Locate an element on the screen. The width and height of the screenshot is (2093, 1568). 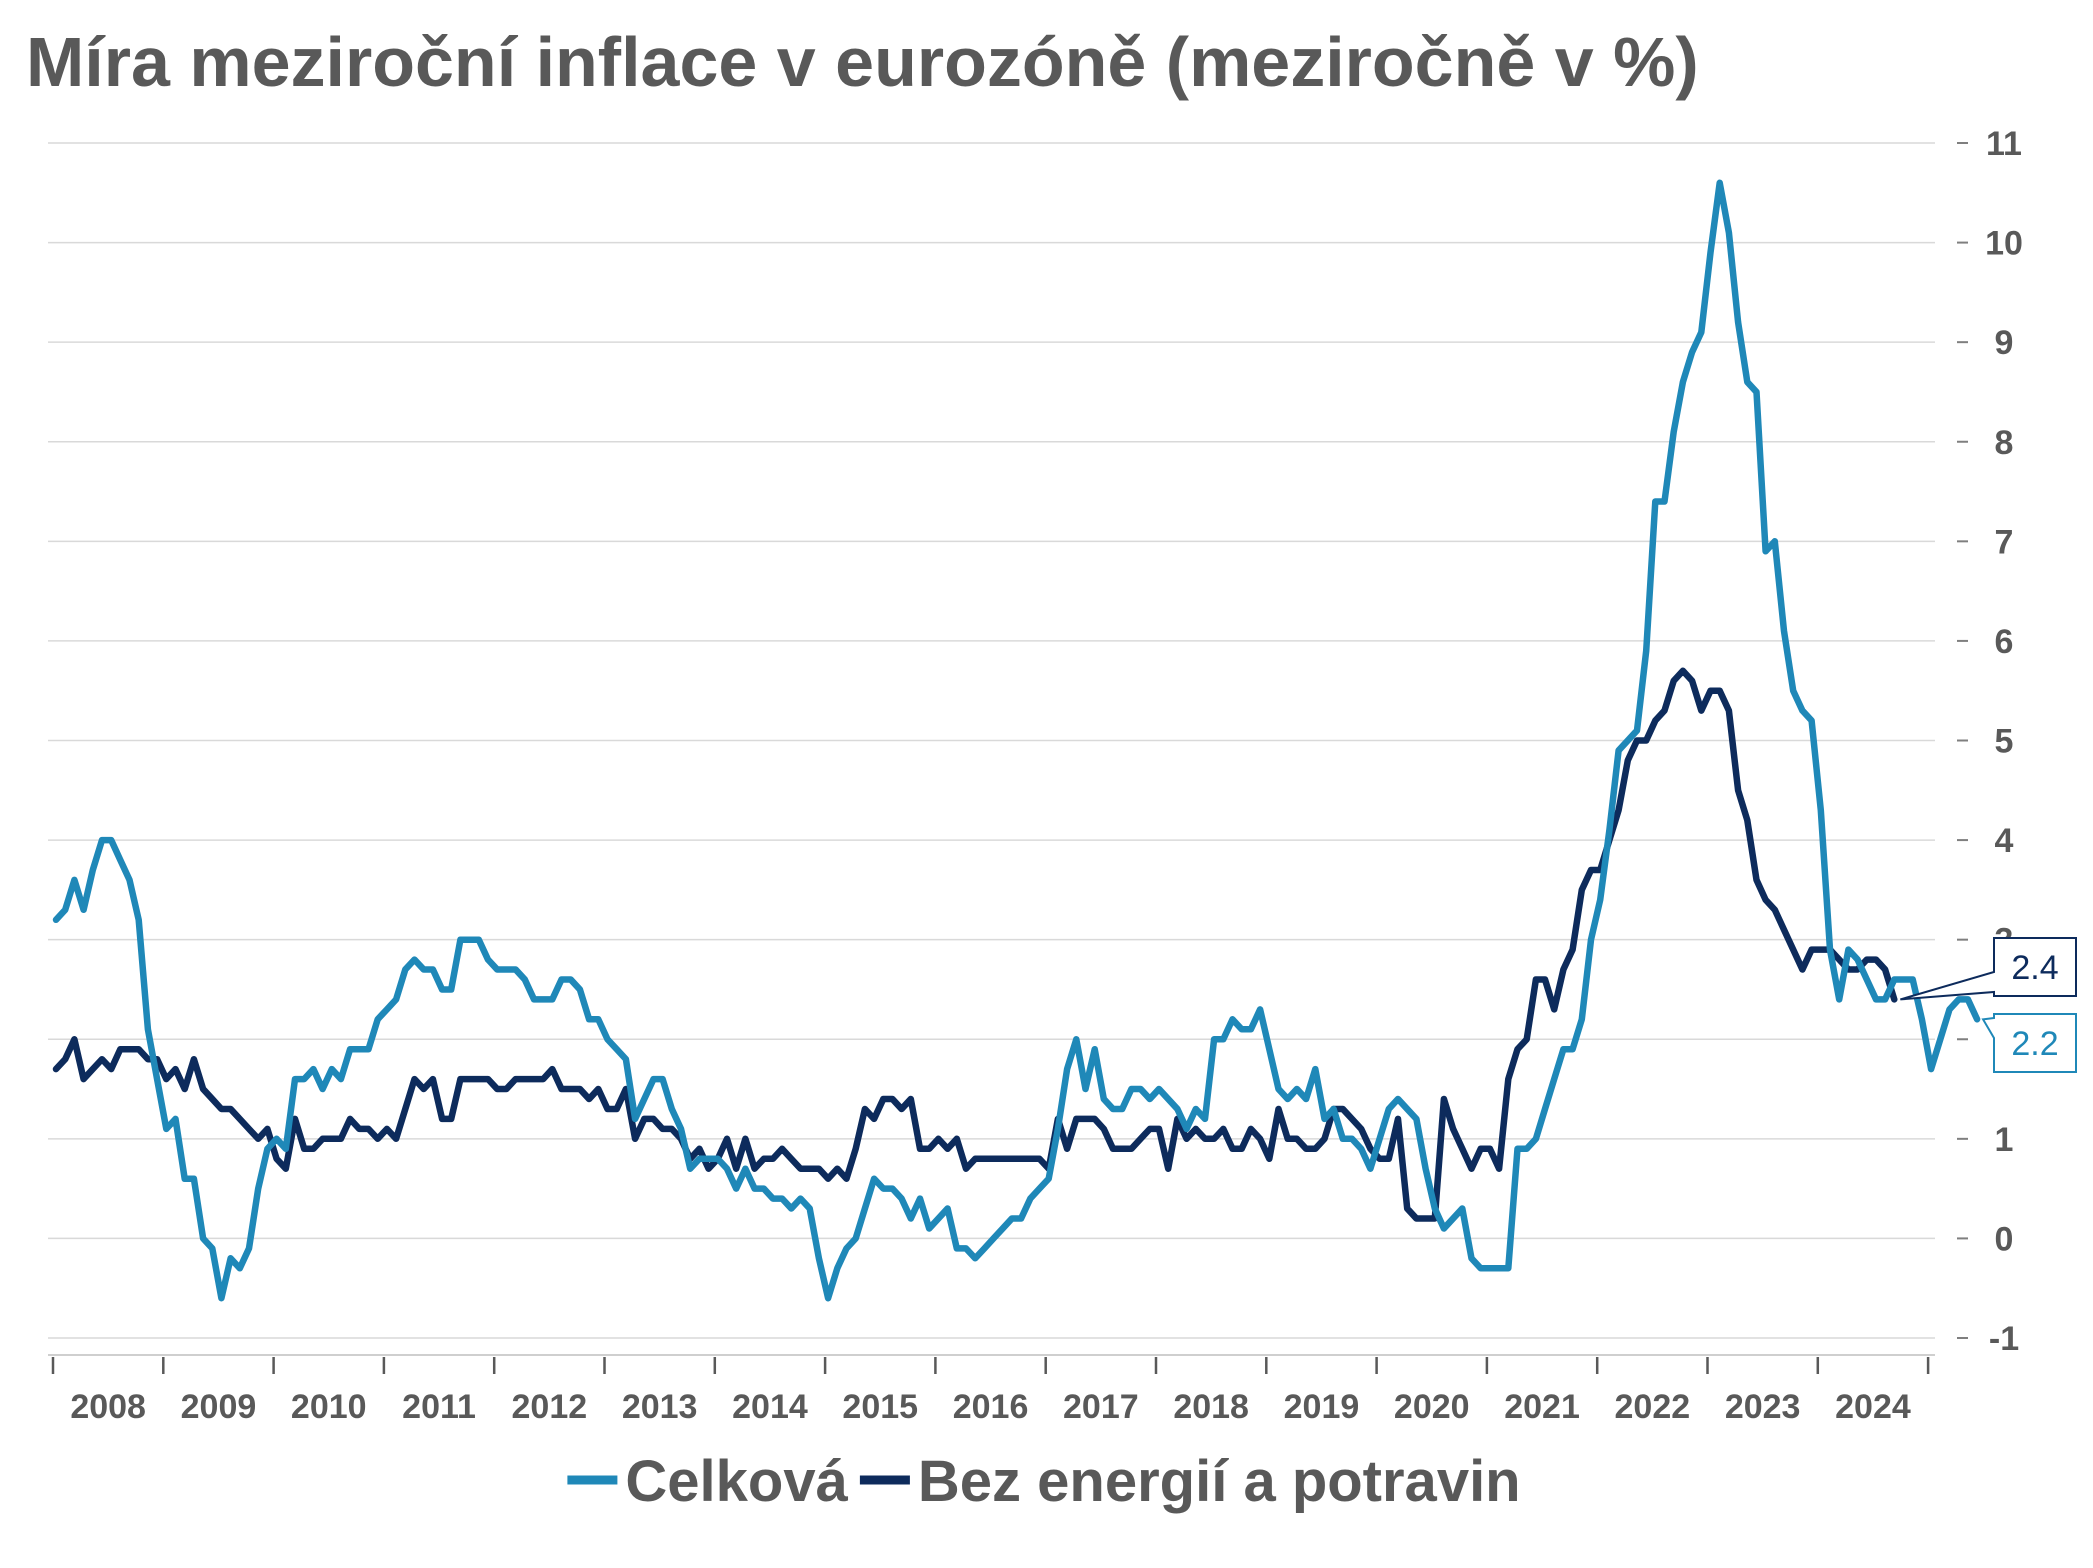
callout-1: 2.4 is located at coordinates (1988, 969).